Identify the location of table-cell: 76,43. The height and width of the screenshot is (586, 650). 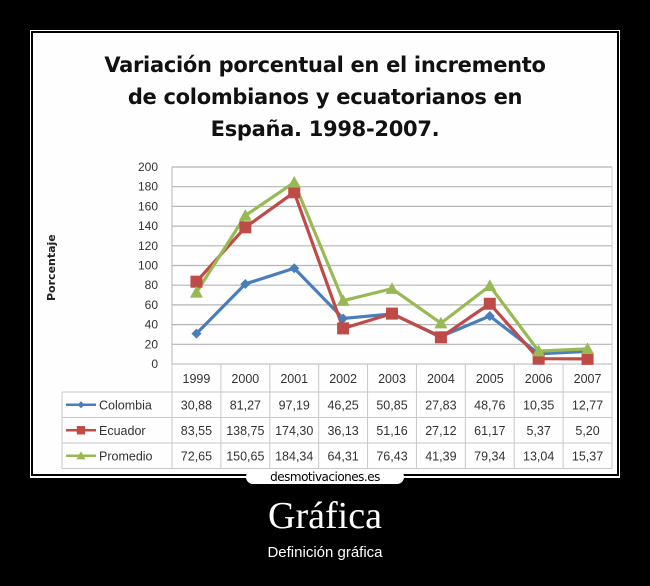
(391, 456).